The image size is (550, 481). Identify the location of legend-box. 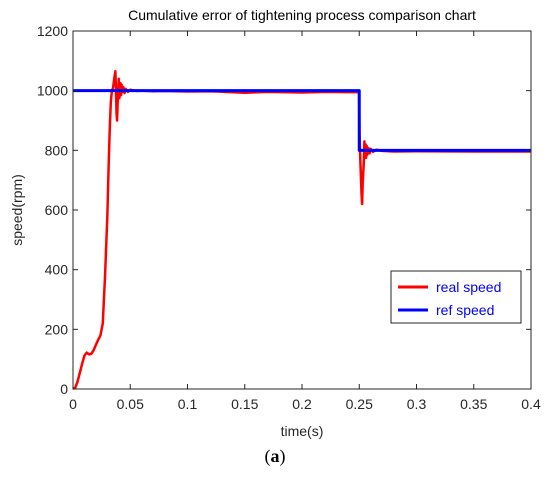
(456, 297).